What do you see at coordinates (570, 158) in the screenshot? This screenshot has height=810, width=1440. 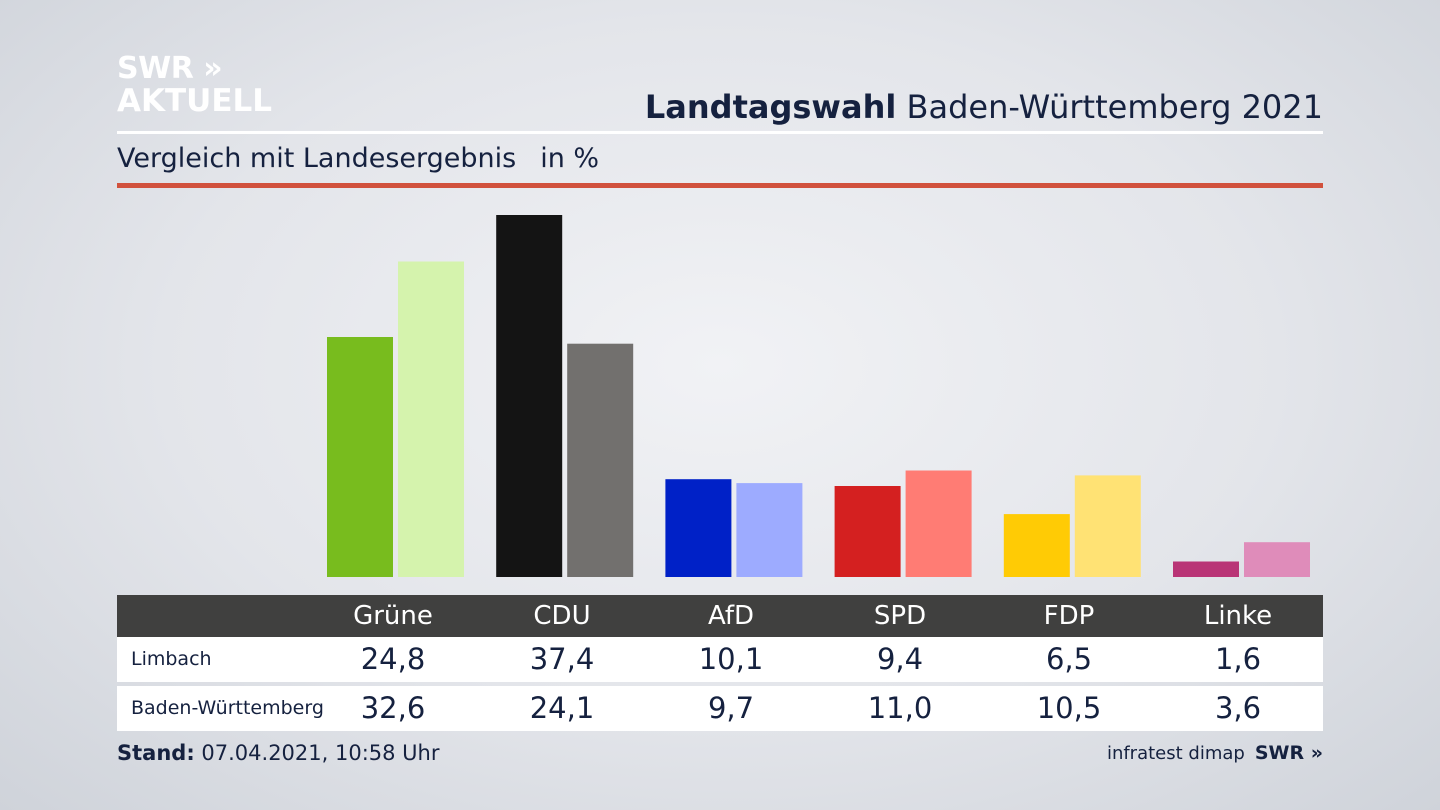 I see `subtitle-unit: in %` at bounding box center [570, 158].